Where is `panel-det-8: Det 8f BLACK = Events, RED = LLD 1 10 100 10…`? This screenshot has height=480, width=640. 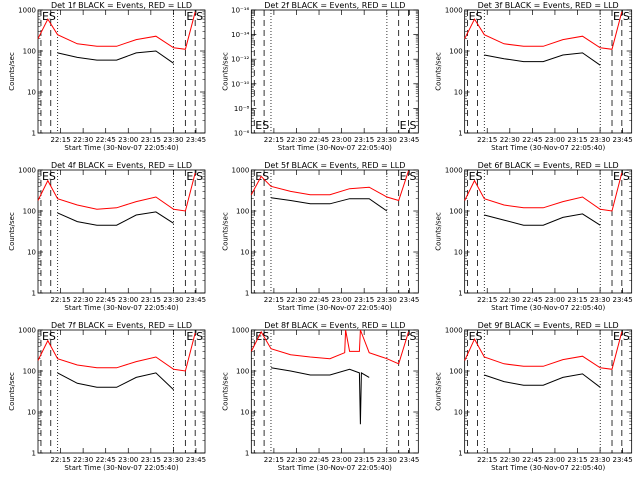 panel-det-8: Det 8f BLACK = Events, RED = LLD 1 10 100 10… is located at coordinates (320, 396).